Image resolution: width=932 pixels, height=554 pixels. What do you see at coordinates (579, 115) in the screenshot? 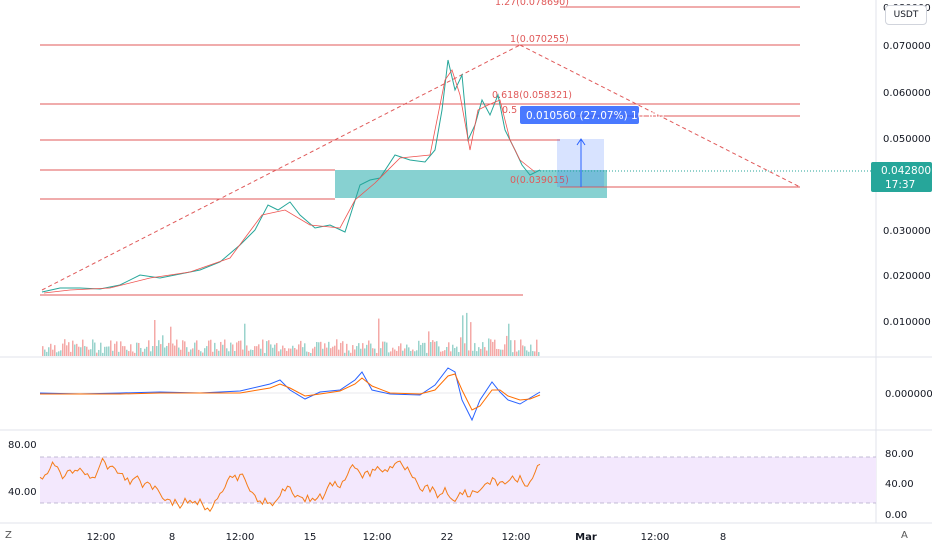
I see `measure-label-bg` at bounding box center [579, 115].